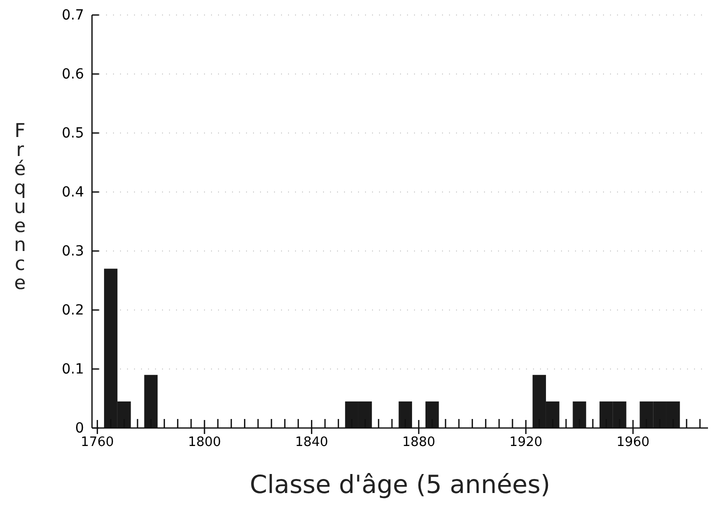 Image resolution: width=712 pixels, height=505 pixels. Describe the element at coordinates (79, 428) in the screenshot. I see `y-tick-label: 0` at that location.